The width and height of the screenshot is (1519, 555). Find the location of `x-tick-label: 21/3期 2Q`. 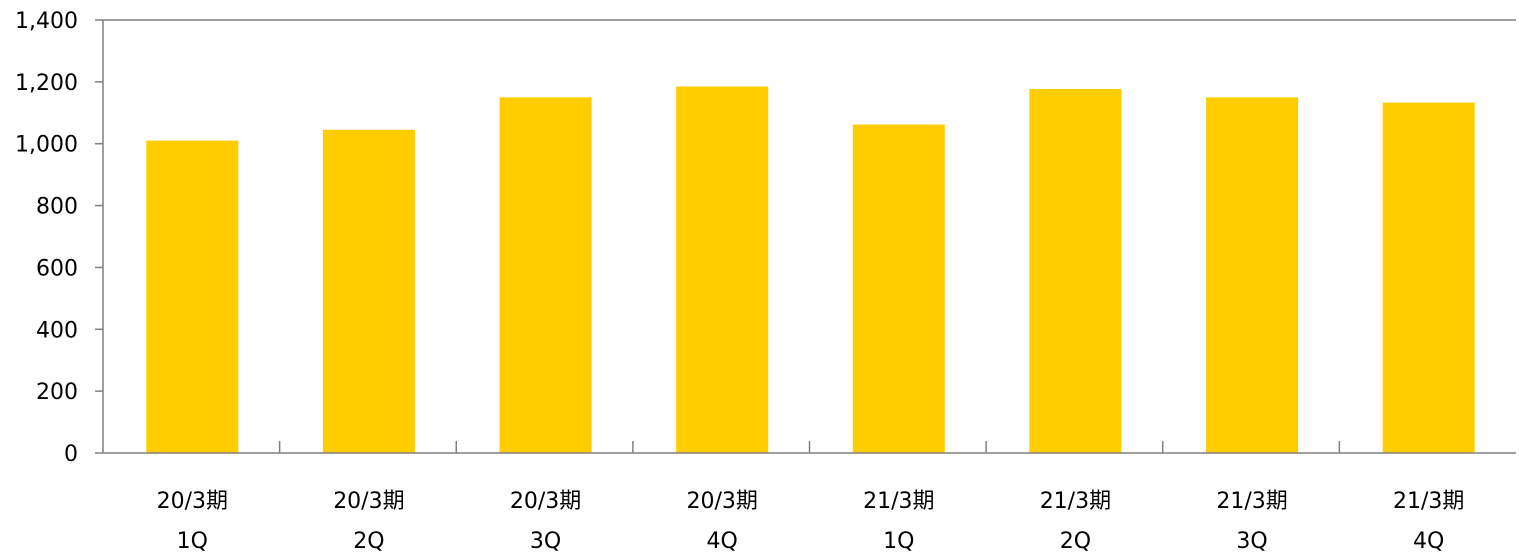

x-tick-label: 21/3期 2Q is located at coordinates (1075, 521).